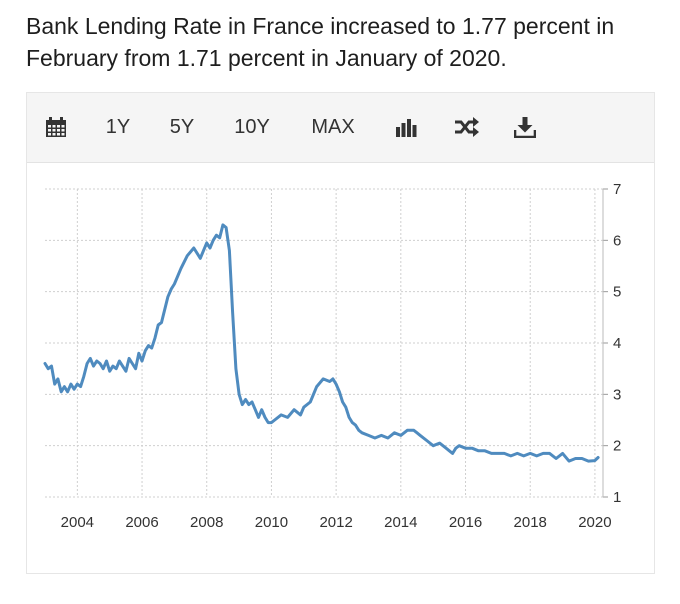 The height and width of the screenshot is (604, 680). Describe the element at coordinates (467, 129) in the screenshot. I see `shuffle-icon` at that location.